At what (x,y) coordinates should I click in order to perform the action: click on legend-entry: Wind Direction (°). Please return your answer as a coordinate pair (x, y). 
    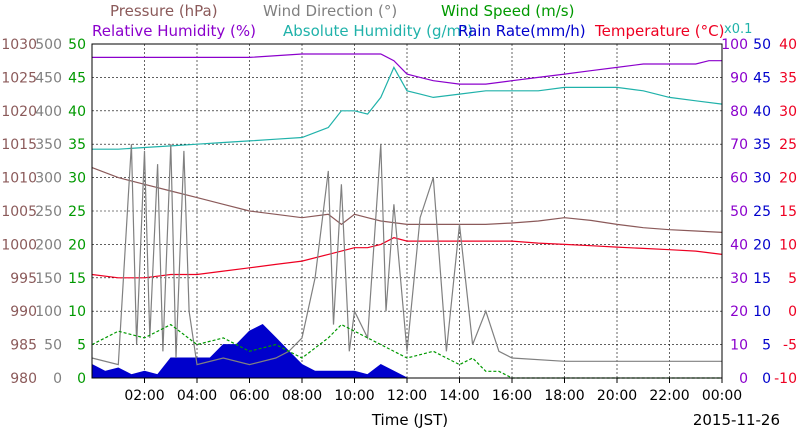
    Looking at the image, I should click on (330, 11).